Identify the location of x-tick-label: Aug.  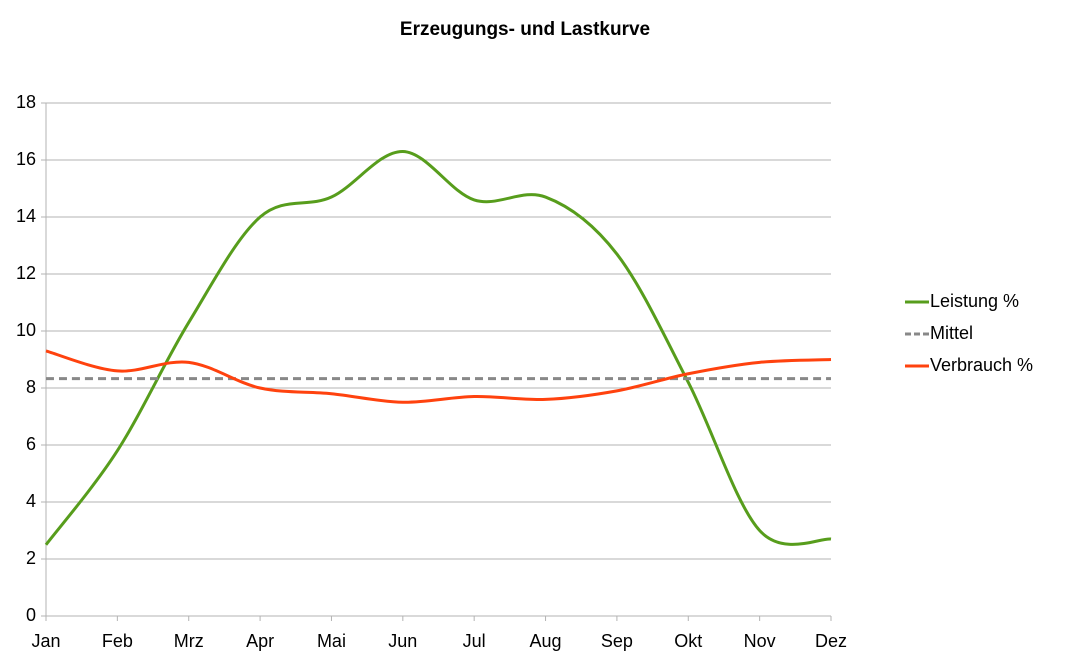
(546, 641).